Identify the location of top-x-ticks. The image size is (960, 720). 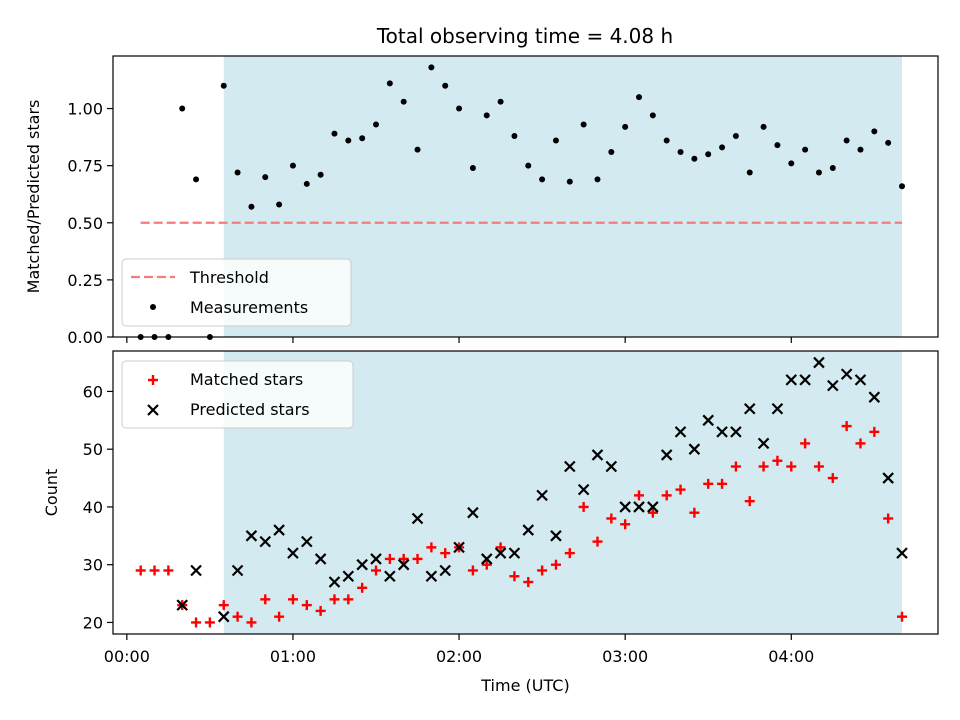
(459, 340).